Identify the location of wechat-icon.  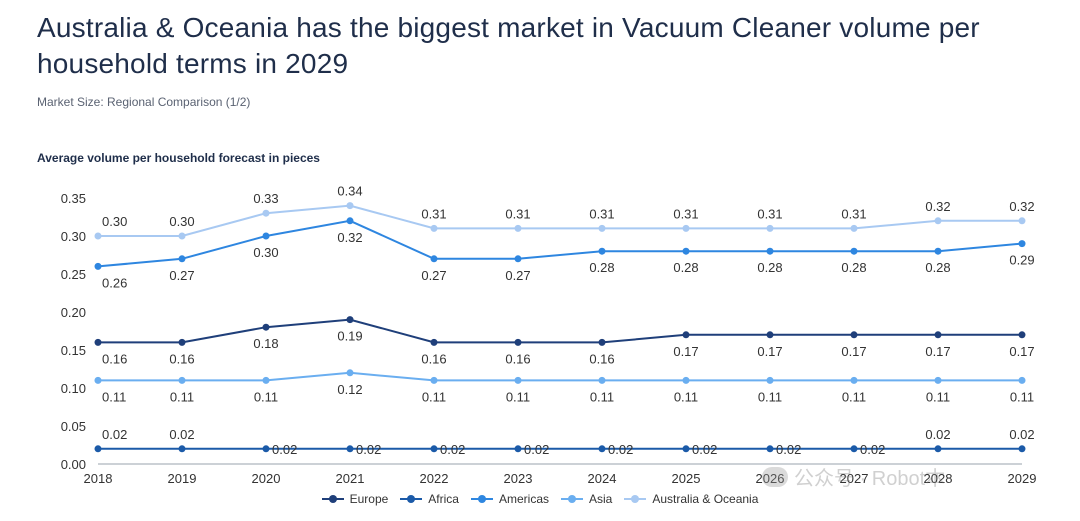
(775, 476).